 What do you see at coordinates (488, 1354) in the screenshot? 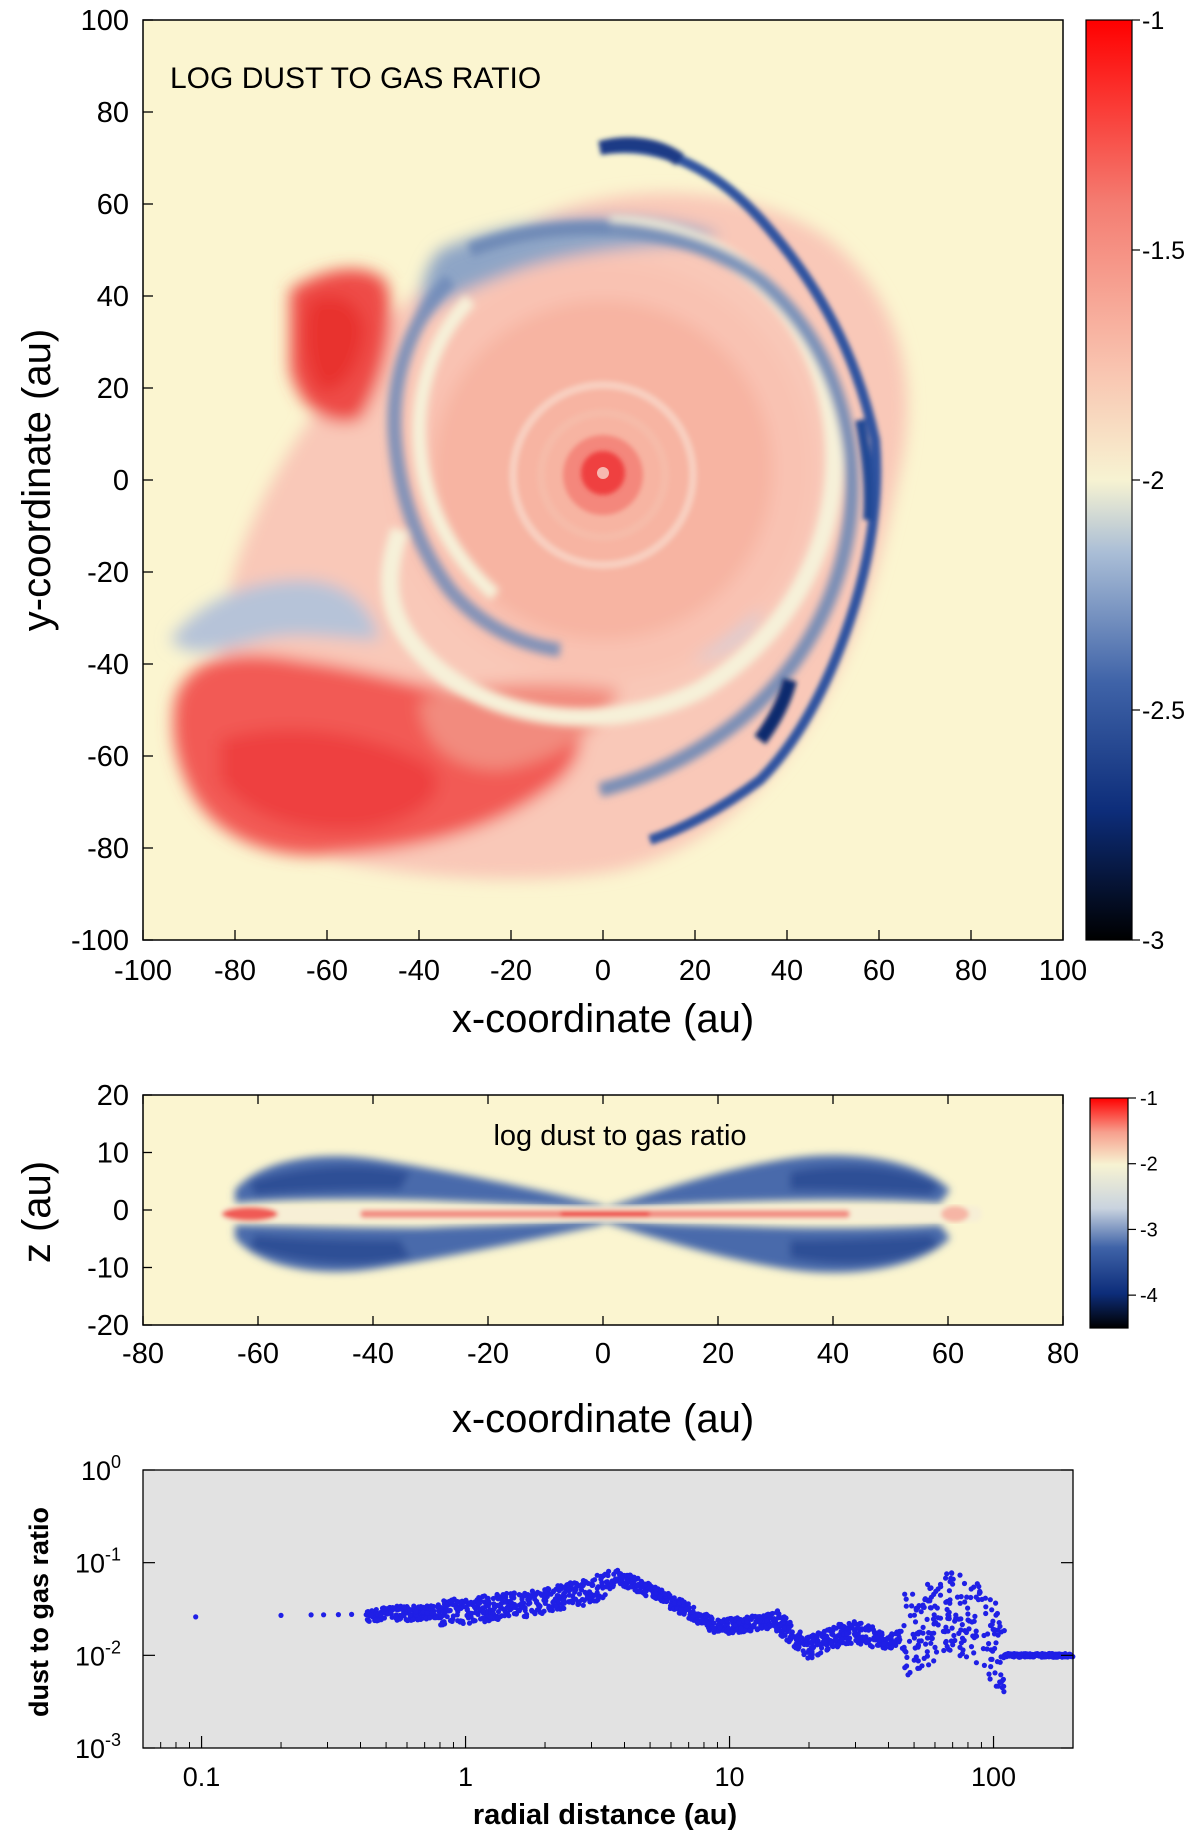
I see `edge-on-x-tick-label: -20` at bounding box center [488, 1354].